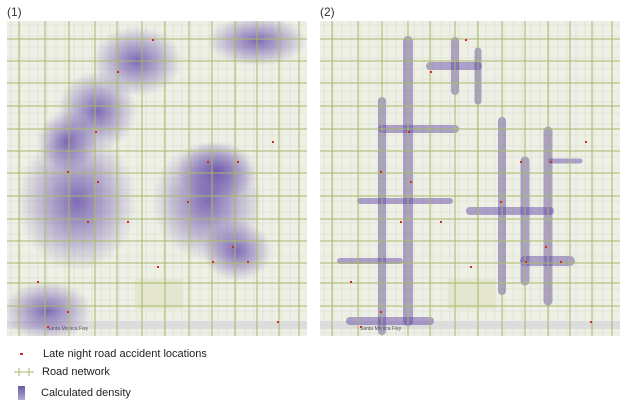 Image resolution: width=627 pixels, height=410 pixels. I want to click on panel-1-label: (1), so click(14, 12).